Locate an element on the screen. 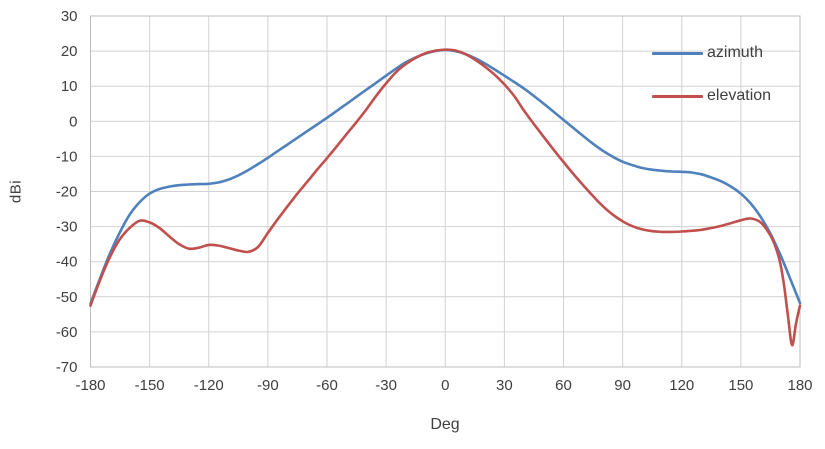  legend-entry-azimuth: azimuth is located at coordinates (711, 53).